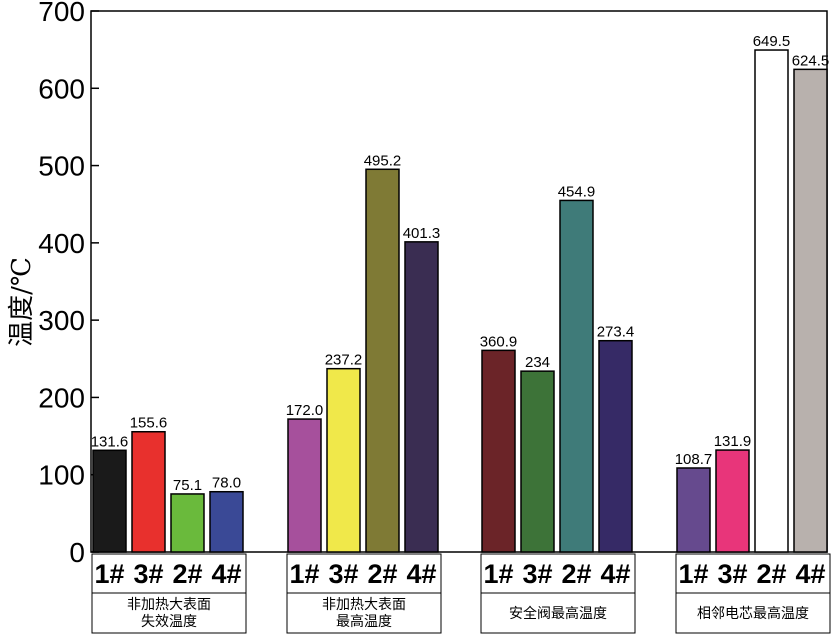 The image size is (831, 634). Describe the element at coordinates (577, 191) in the screenshot. I see `bar-value-label: 454.9` at that location.